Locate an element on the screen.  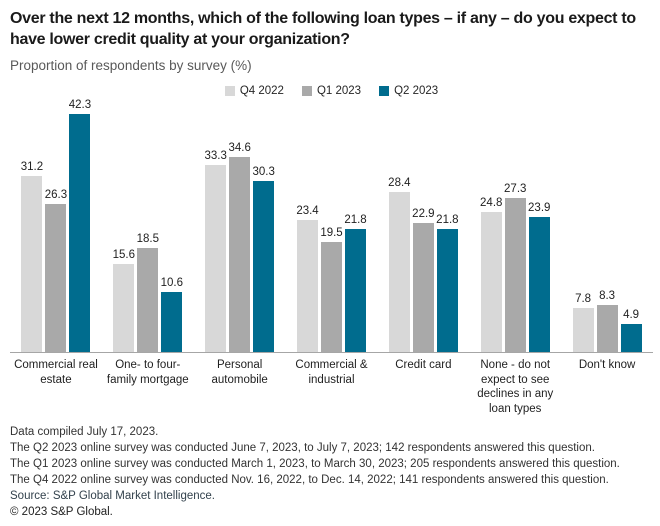
bar-value-label: 30.3 is located at coordinates (263, 172).